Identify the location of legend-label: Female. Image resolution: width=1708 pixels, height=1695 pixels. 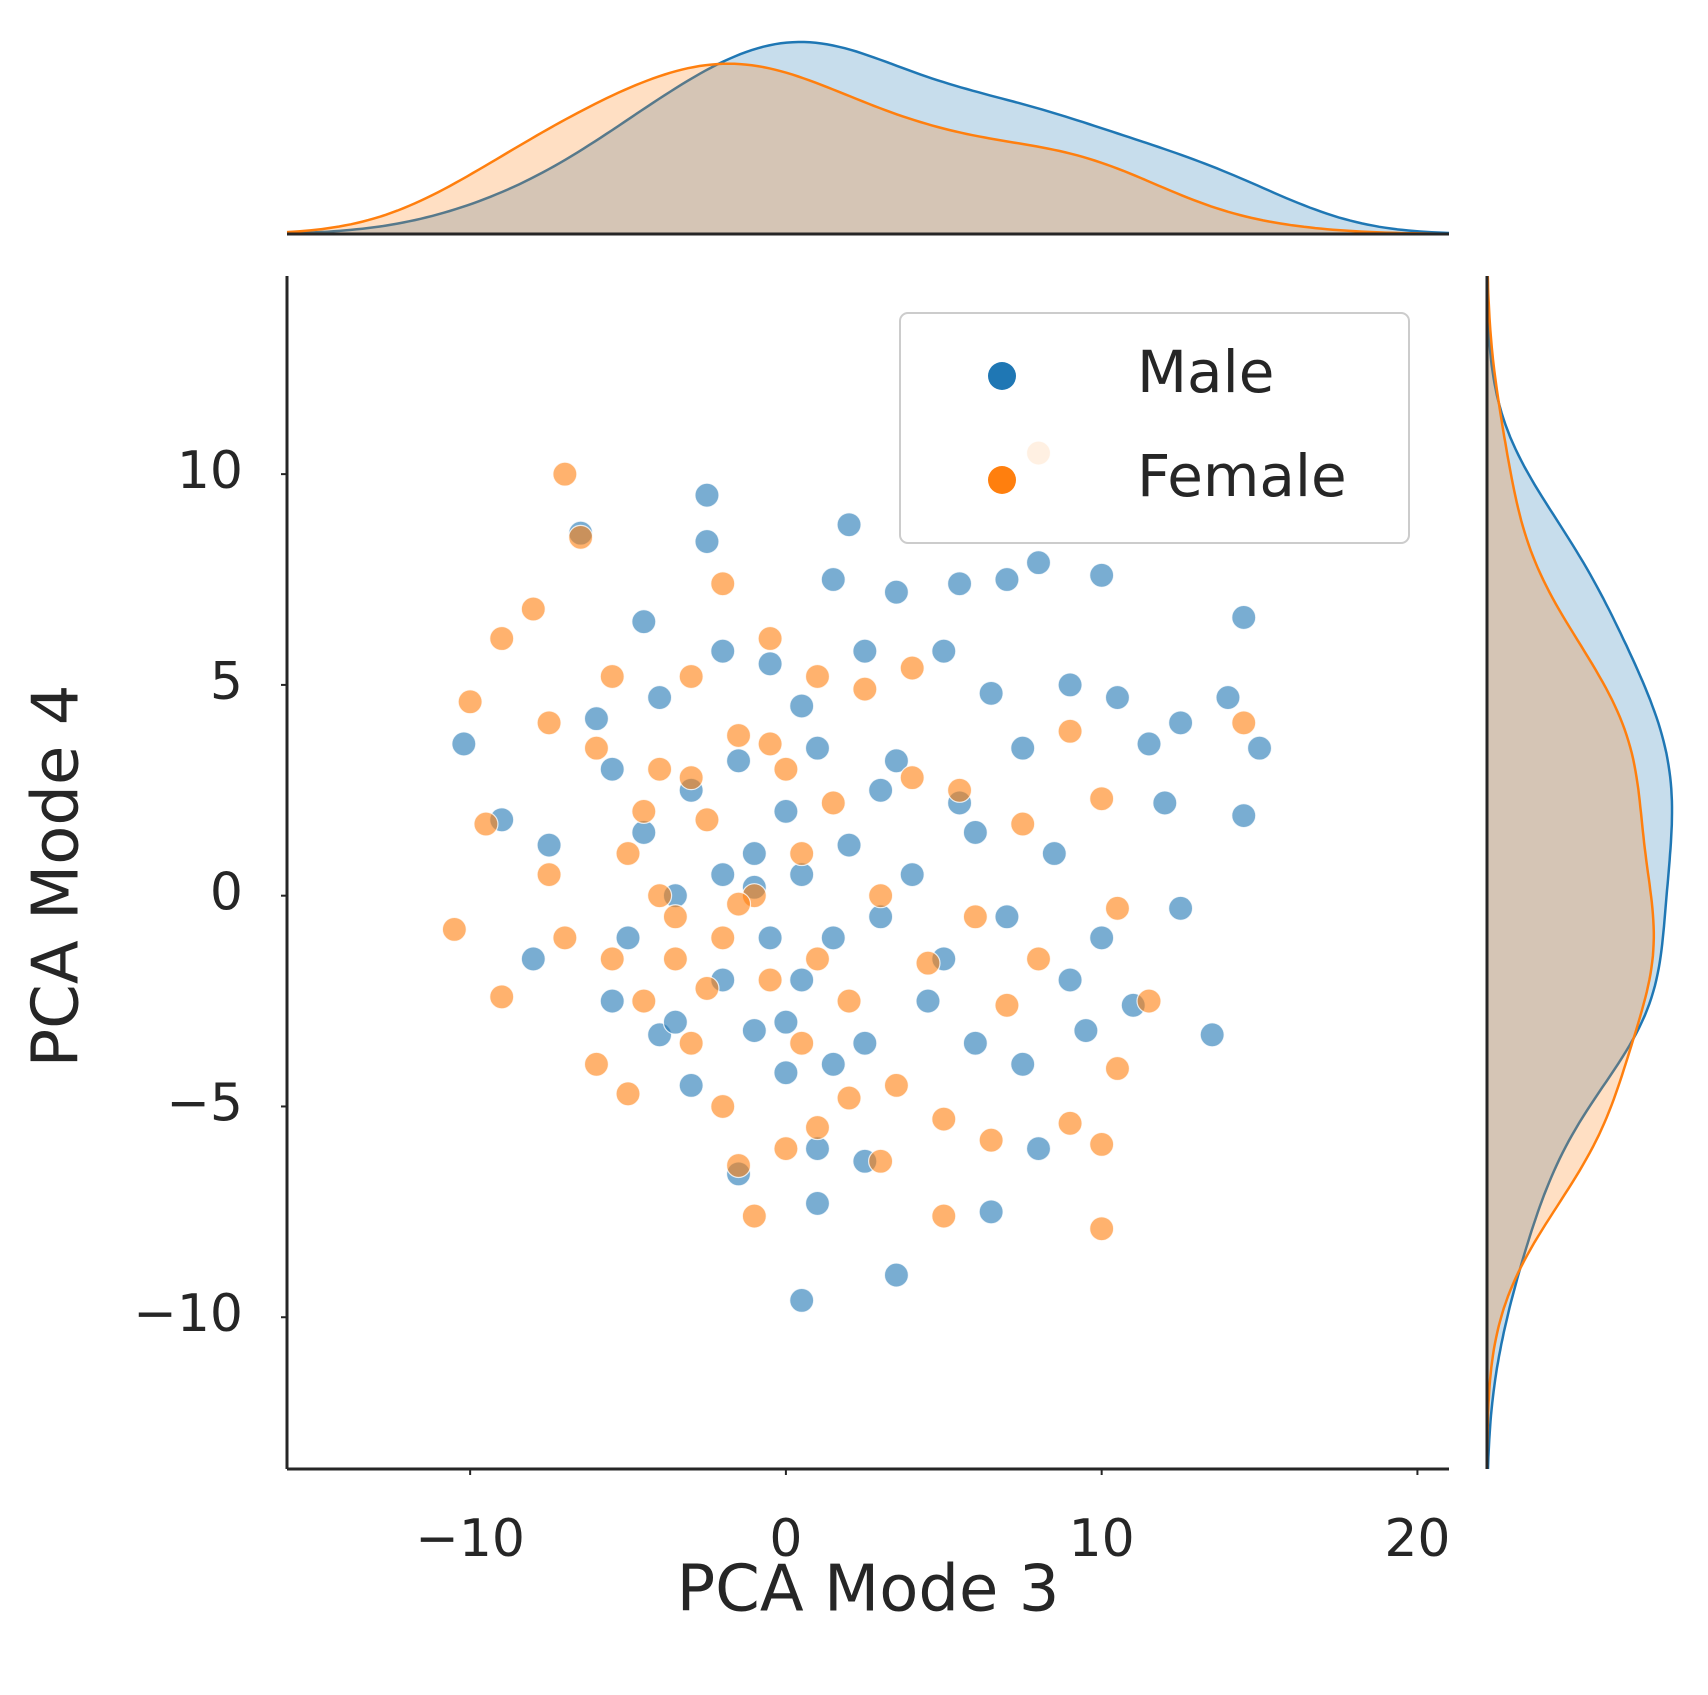
(1242, 476).